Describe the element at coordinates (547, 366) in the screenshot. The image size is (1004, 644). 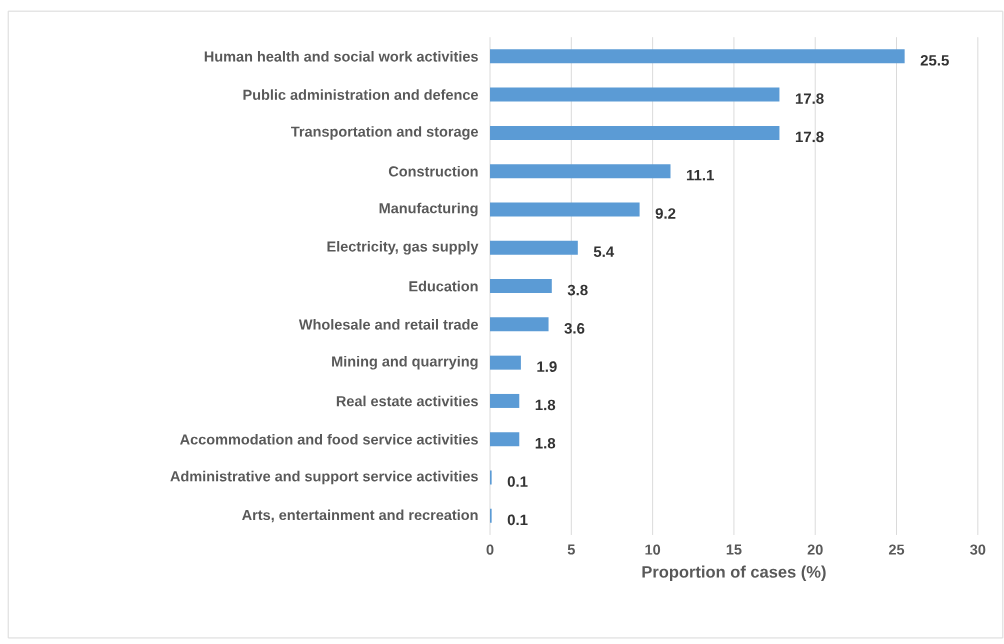
I see `data-label: 1.9` at that location.